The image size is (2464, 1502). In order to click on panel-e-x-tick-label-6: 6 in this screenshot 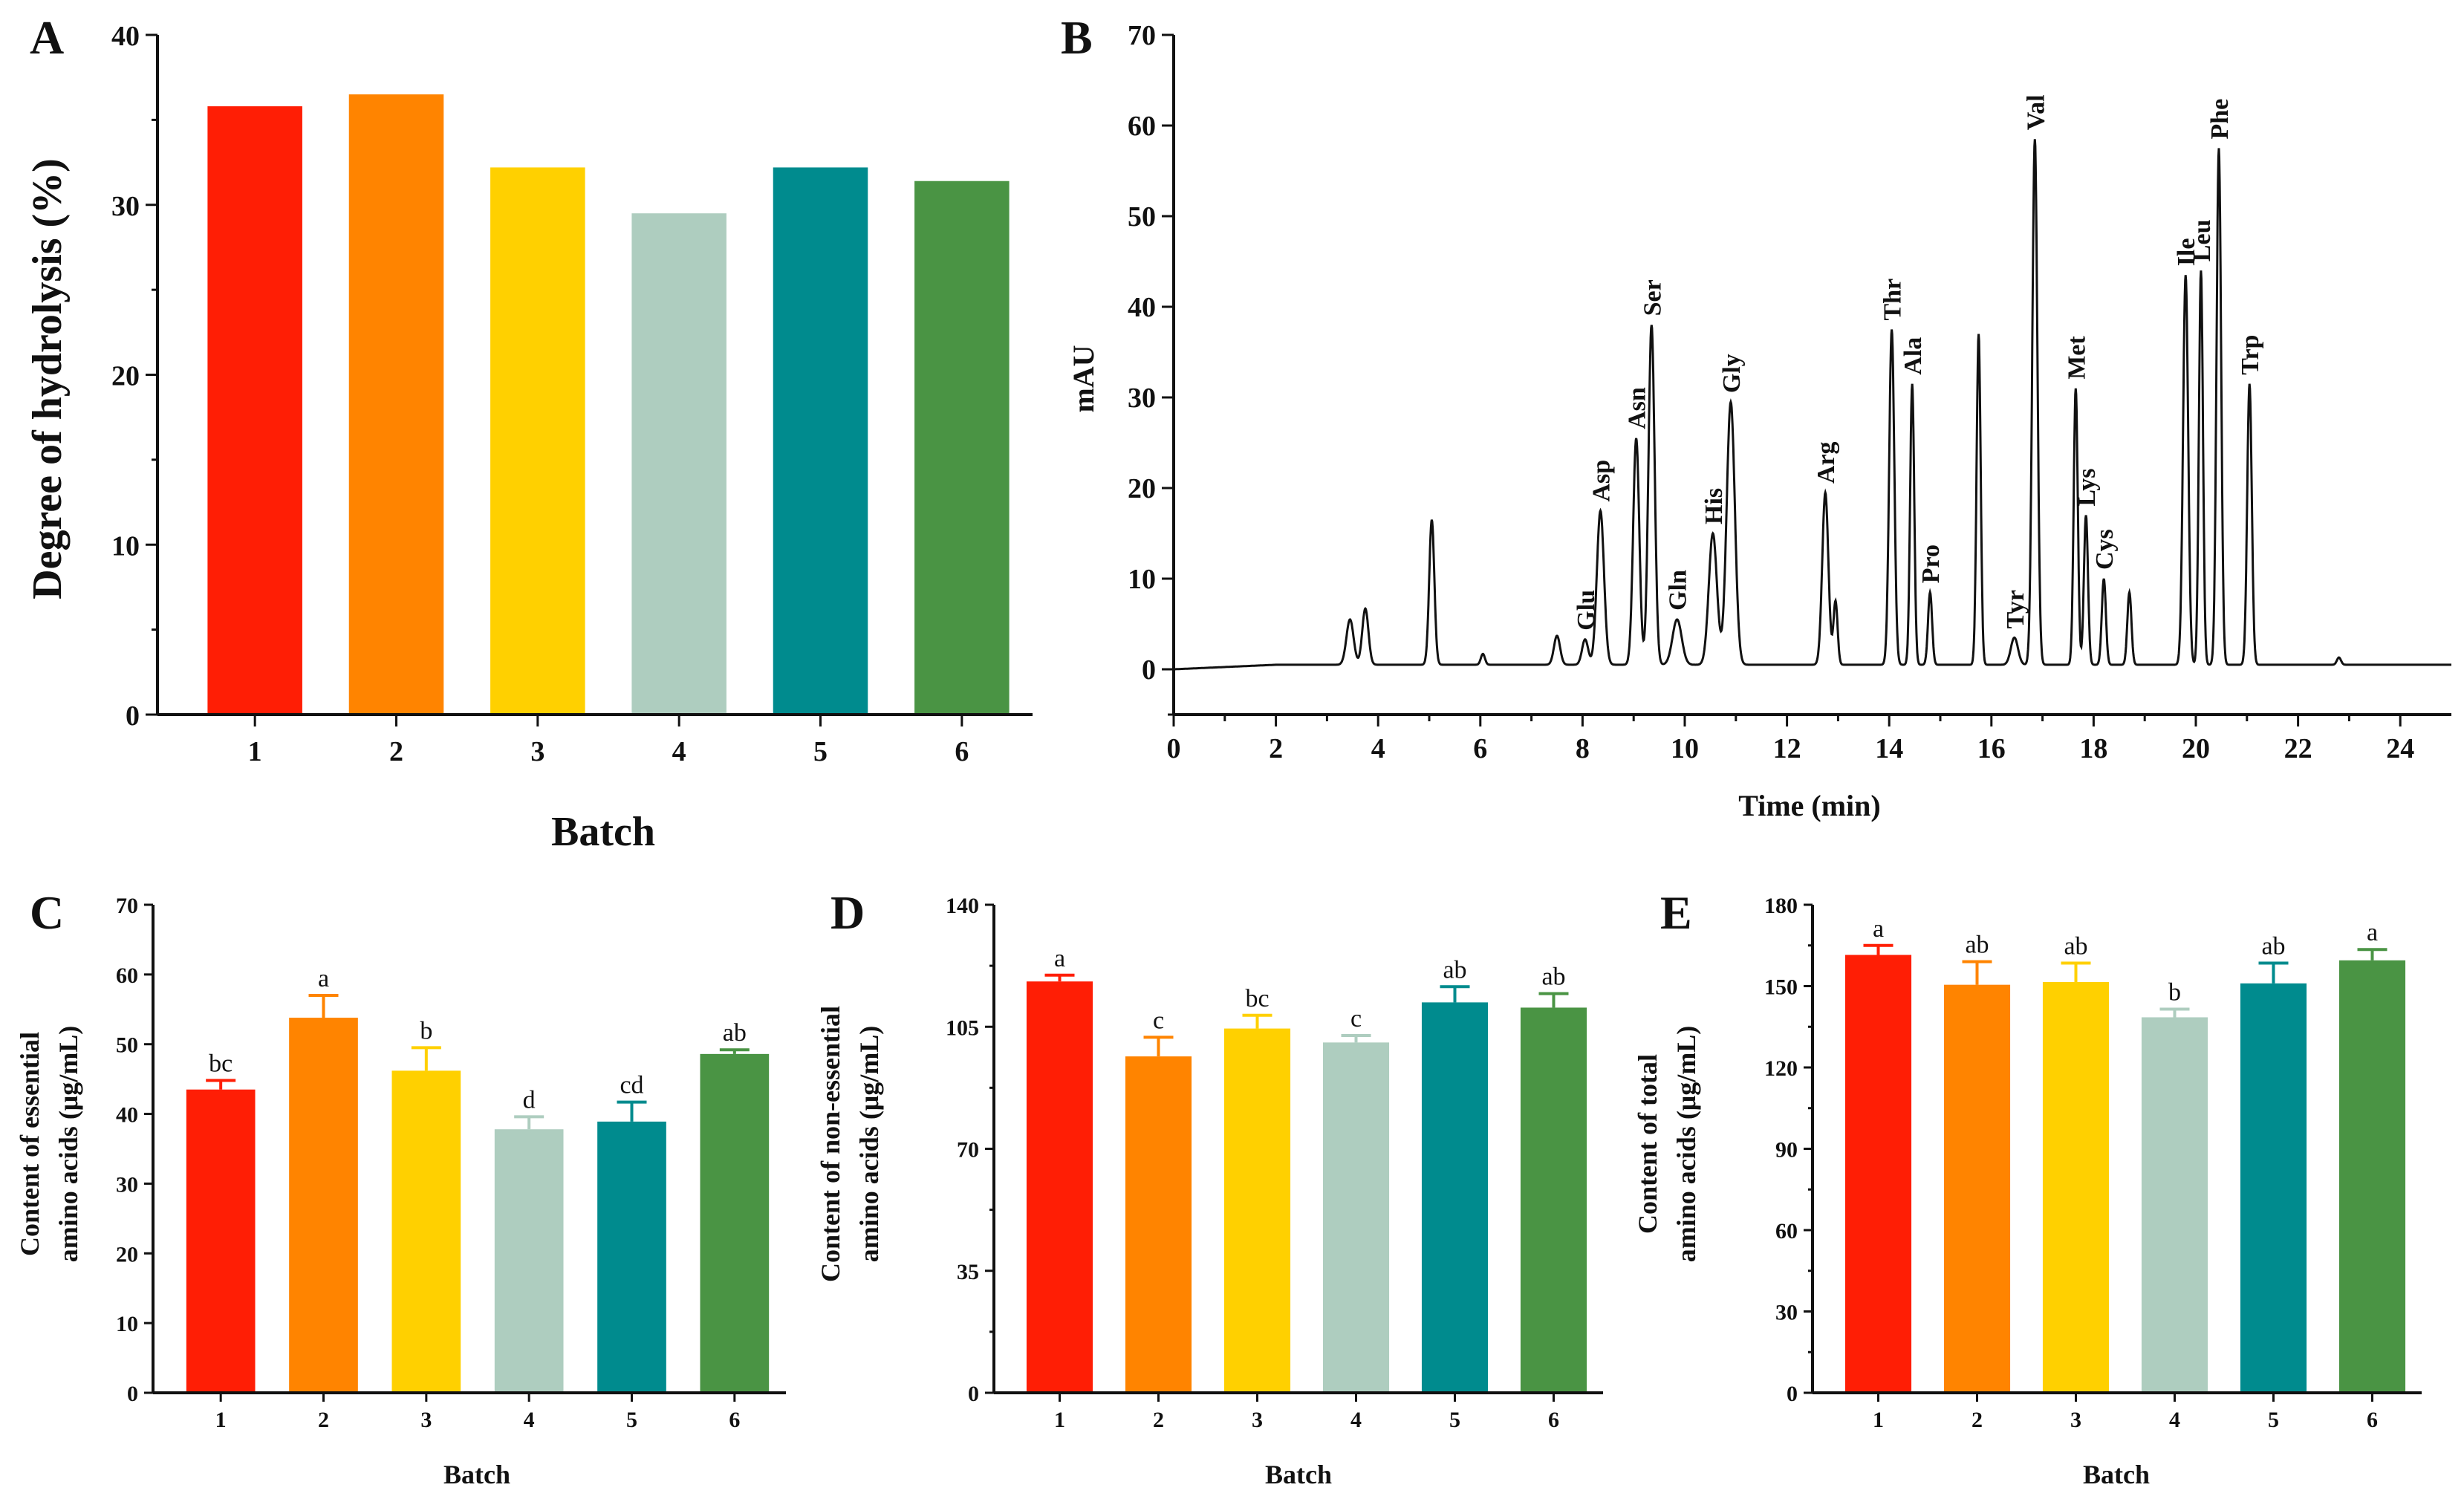, I will do `click(2372, 1420)`.